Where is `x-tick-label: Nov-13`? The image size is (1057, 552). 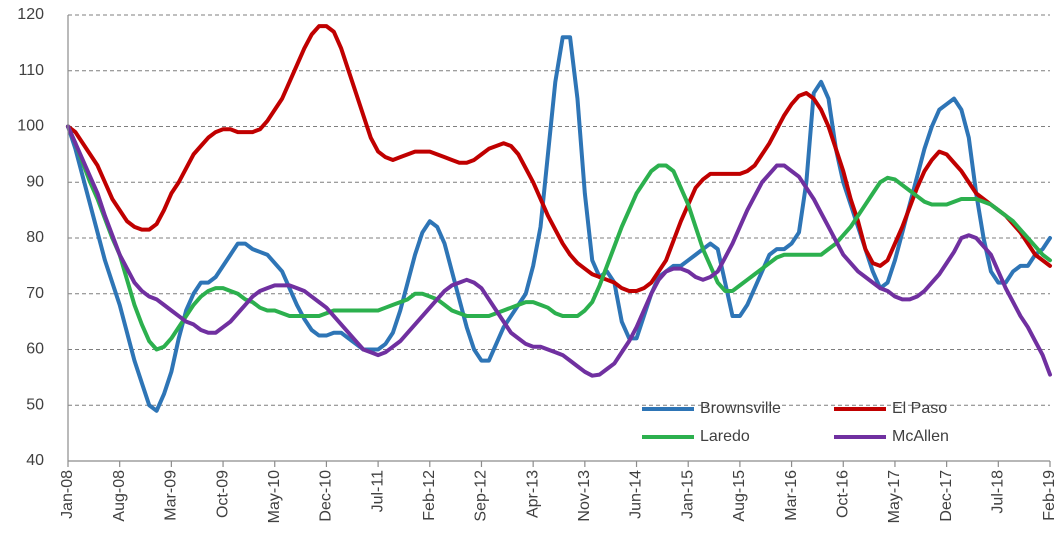 x-tick-label: Nov-13 is located at coordinates (584, 496).